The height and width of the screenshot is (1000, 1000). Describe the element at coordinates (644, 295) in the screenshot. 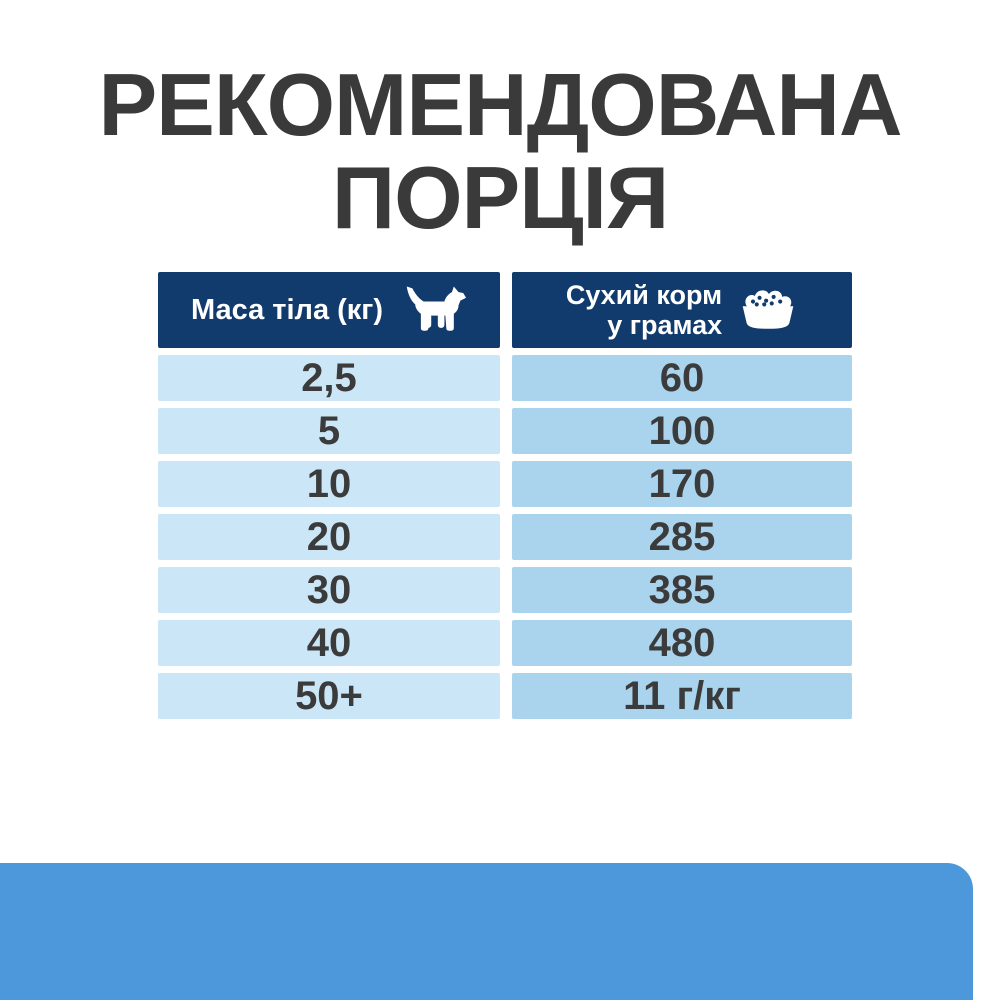

I see `dry-food-header-line1: Сухий корм` at that location.